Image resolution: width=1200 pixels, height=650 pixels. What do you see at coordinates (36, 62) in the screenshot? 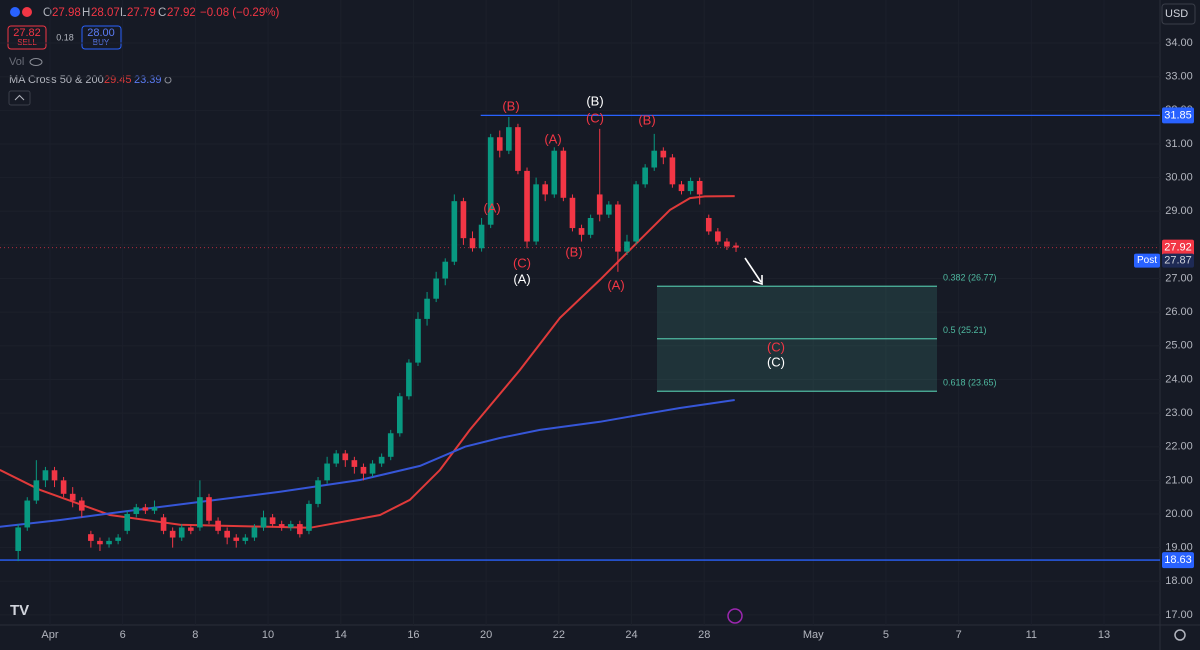
I see `visibility-icon` at bounding box center [36, 62].